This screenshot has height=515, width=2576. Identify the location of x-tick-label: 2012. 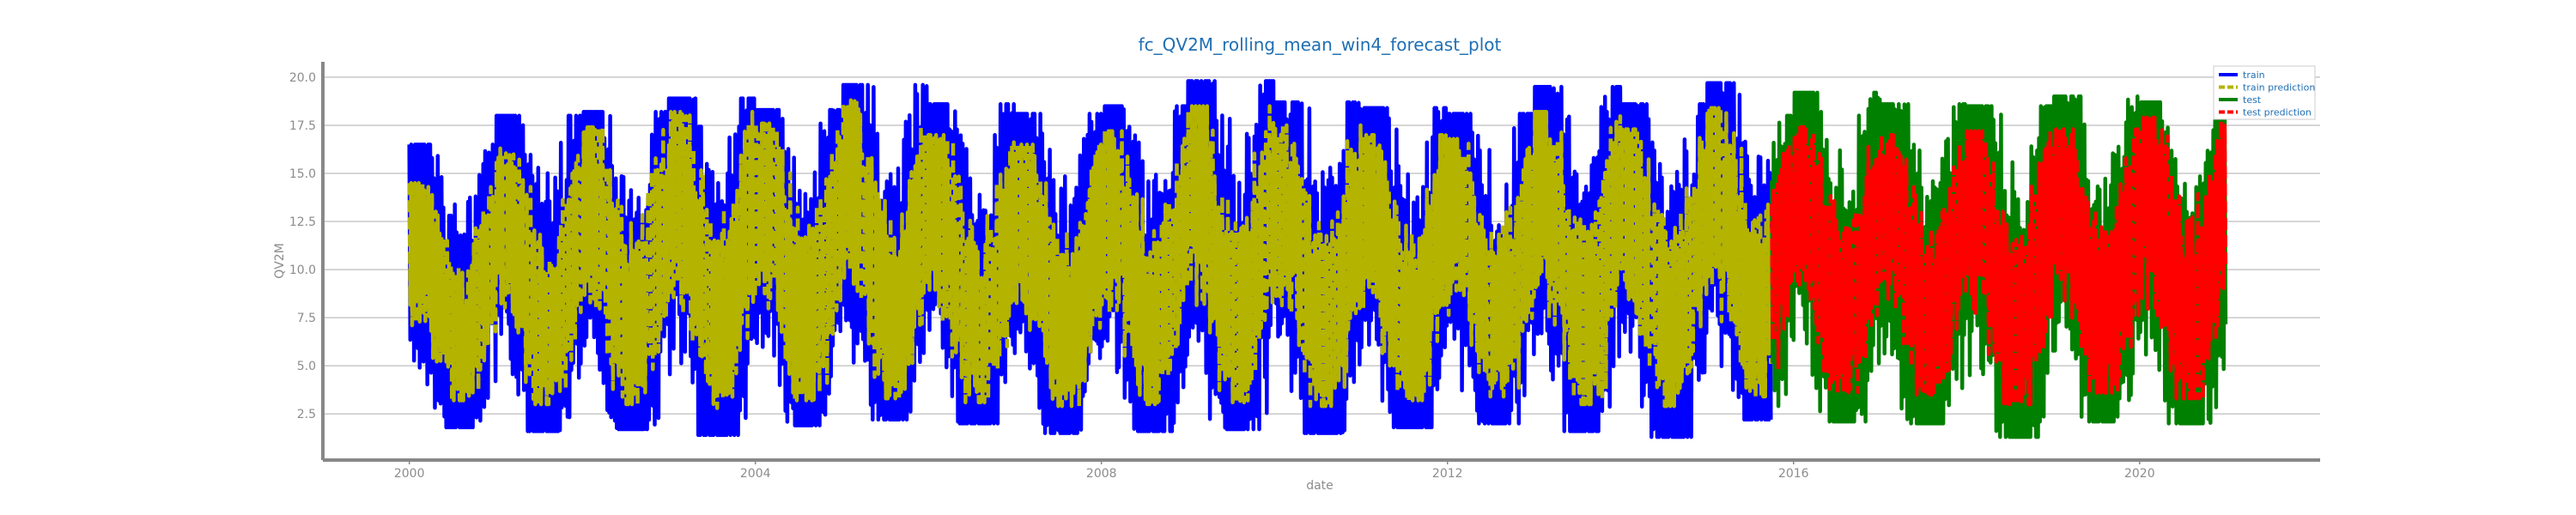
(1448, 474).